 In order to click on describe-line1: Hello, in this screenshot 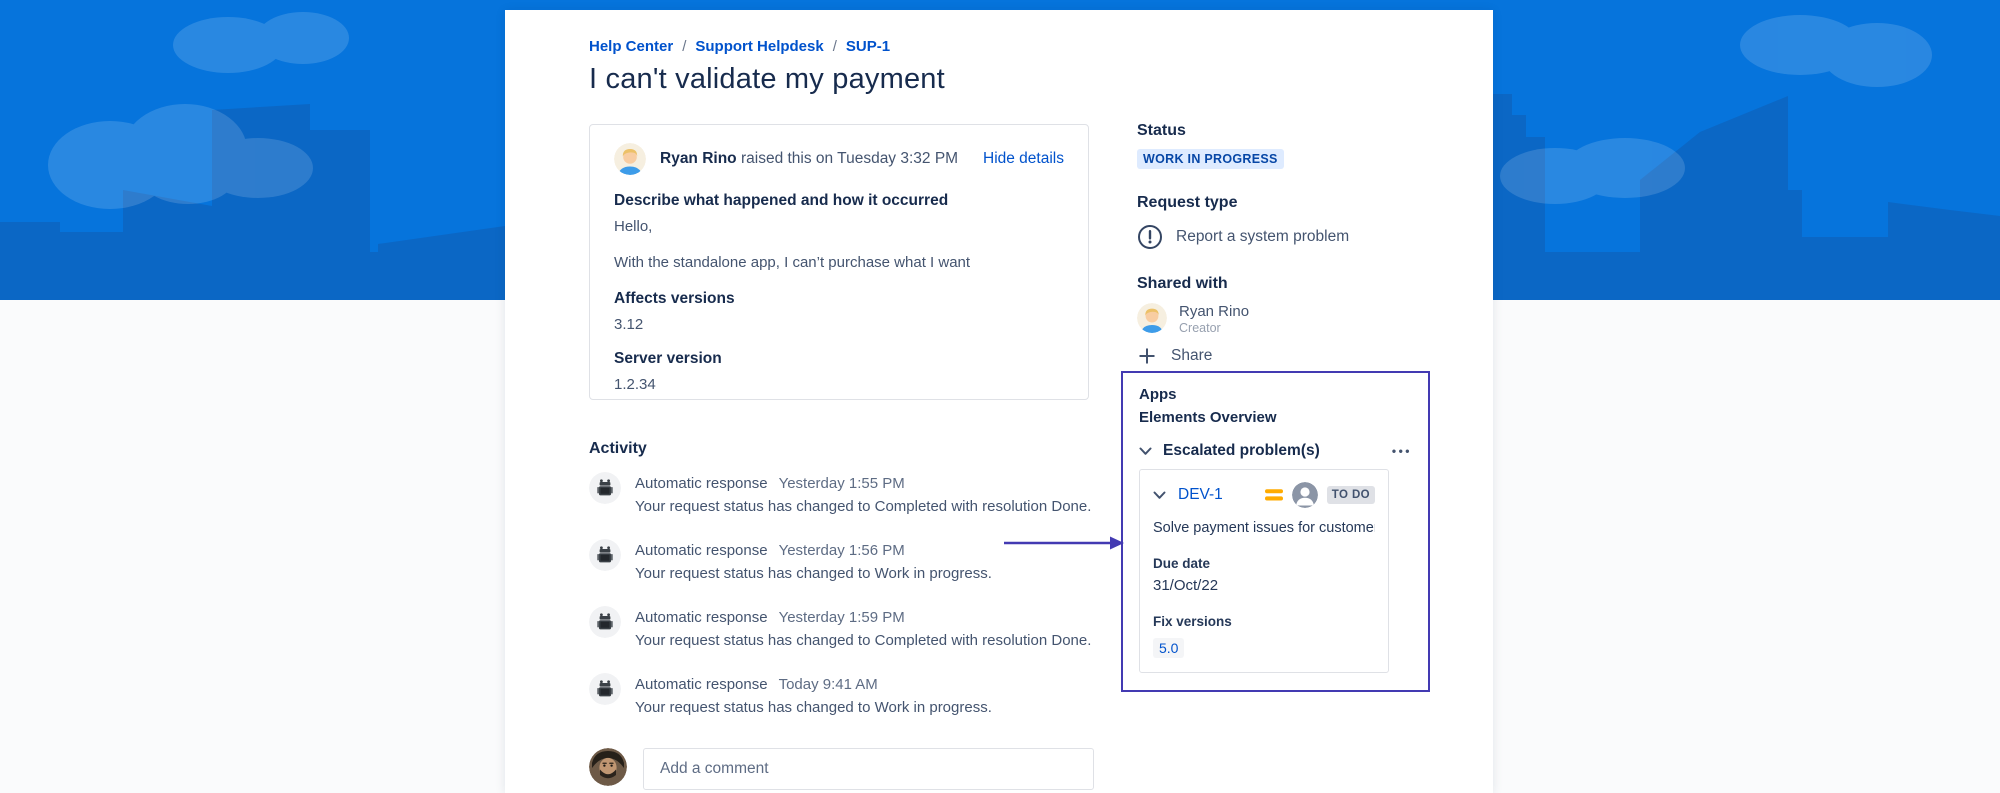, I will do `click(633, 226)`.